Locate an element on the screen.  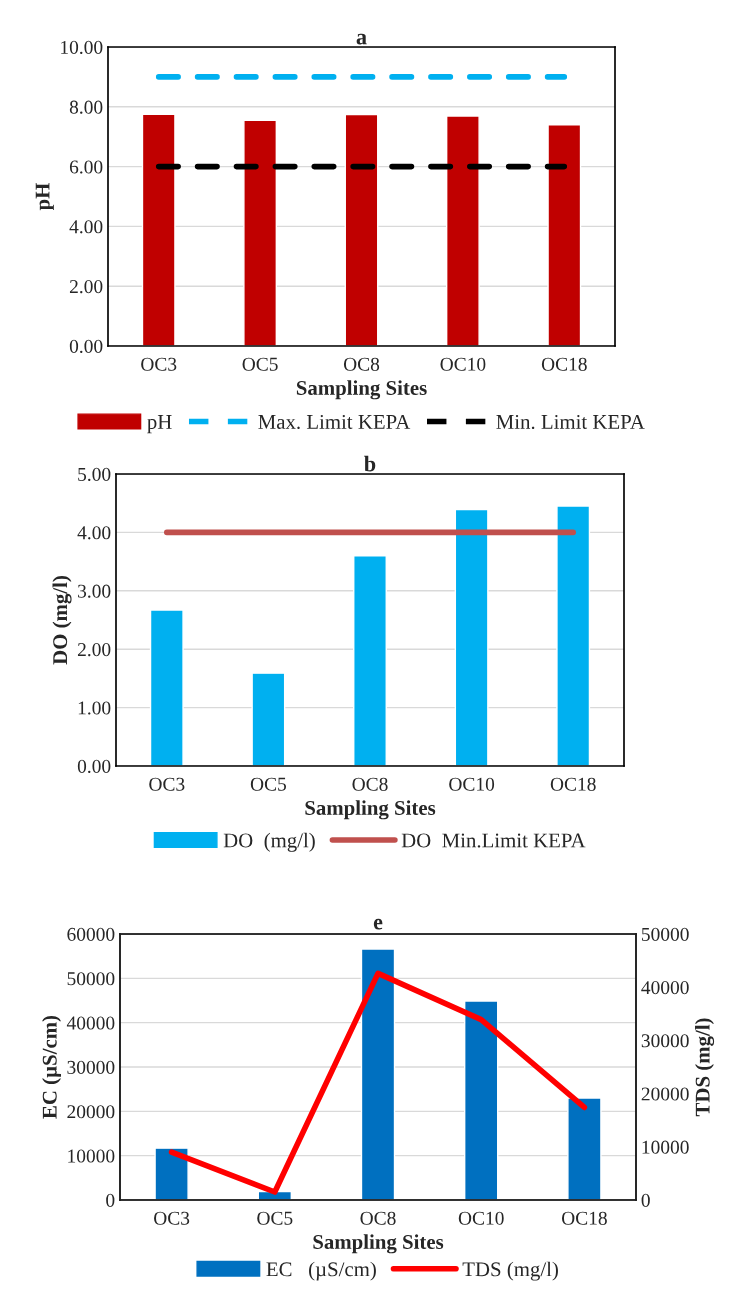
y-tick-label: 6.00 is located at coordinates (86, 167).